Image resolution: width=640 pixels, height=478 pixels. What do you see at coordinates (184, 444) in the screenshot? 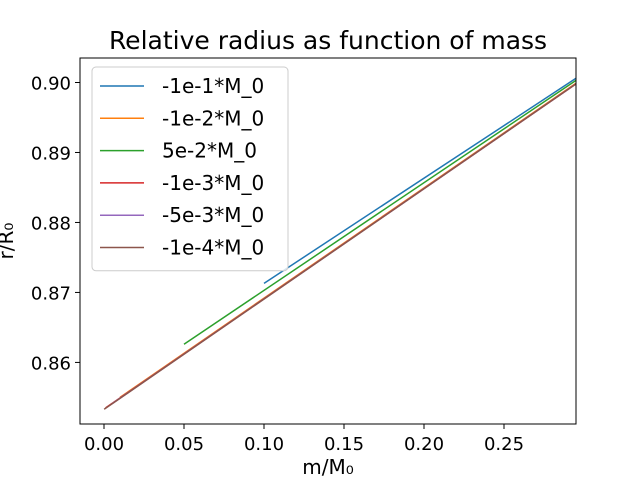
I see `x-tick-label: 0.05` at bounding box center [184, 444].